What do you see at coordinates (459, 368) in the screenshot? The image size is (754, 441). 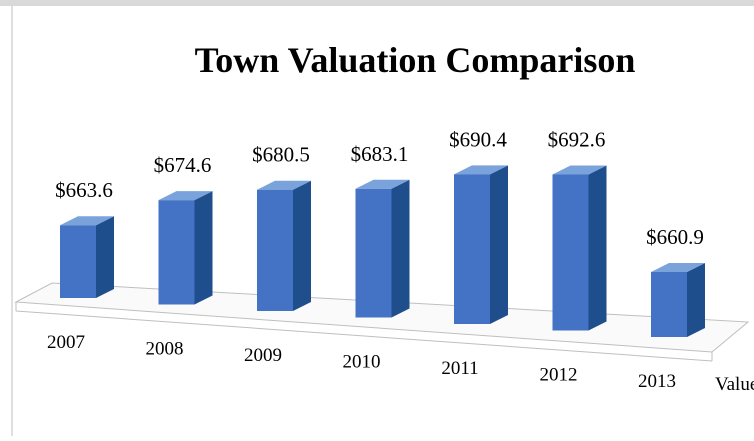 I see `x-tick-label: 2011` at bounding box center [459, 368].